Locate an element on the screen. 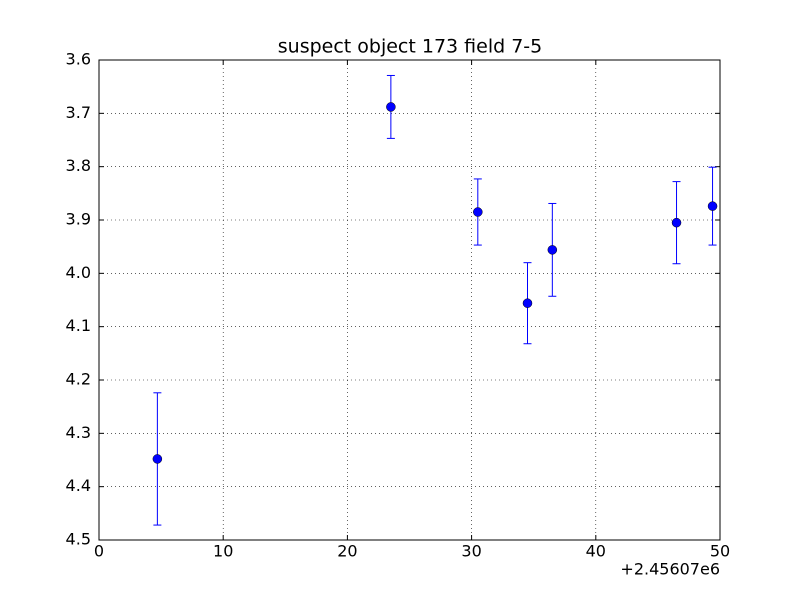 This screenshot has height=600, width=800. x-tick-label: 0 is located at coordinates (99, 551).